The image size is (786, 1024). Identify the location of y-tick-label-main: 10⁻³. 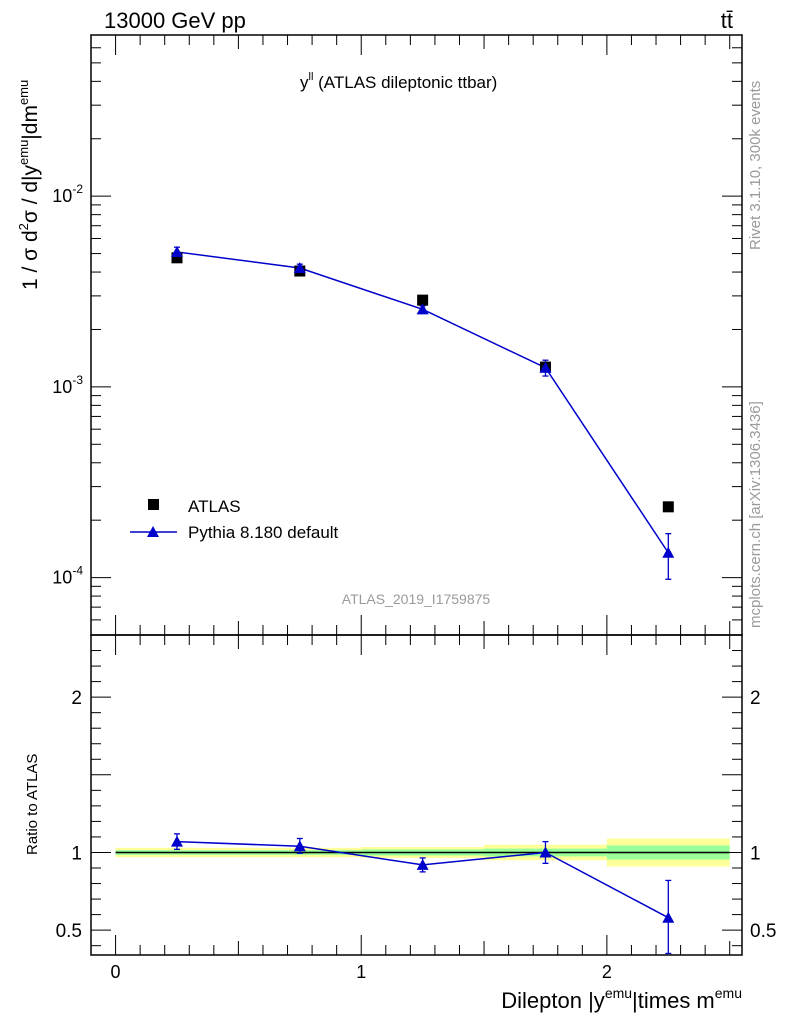
(67, 385).